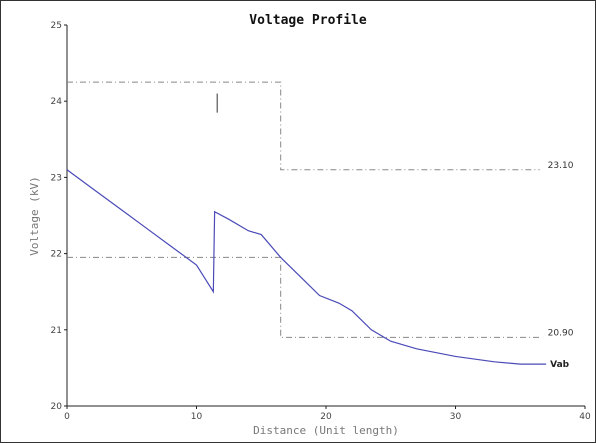 This screenshot has width=596, height=443. Describe the element at coordinates (561, 166) in the screenshot. I see `threshold-label-1: 23.10` at that location.